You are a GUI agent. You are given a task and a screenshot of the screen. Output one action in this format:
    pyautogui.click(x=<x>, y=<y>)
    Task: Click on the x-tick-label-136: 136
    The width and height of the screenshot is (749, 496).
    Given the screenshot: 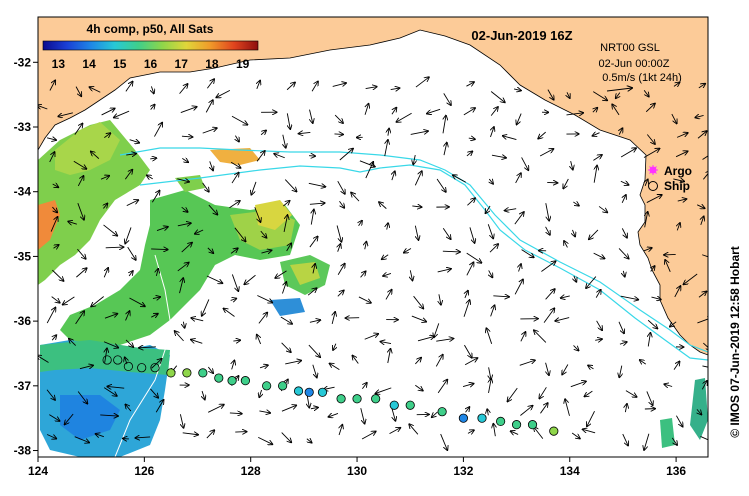 What is the action you would take?
    pyautogui.click(x=676, y=471)
    